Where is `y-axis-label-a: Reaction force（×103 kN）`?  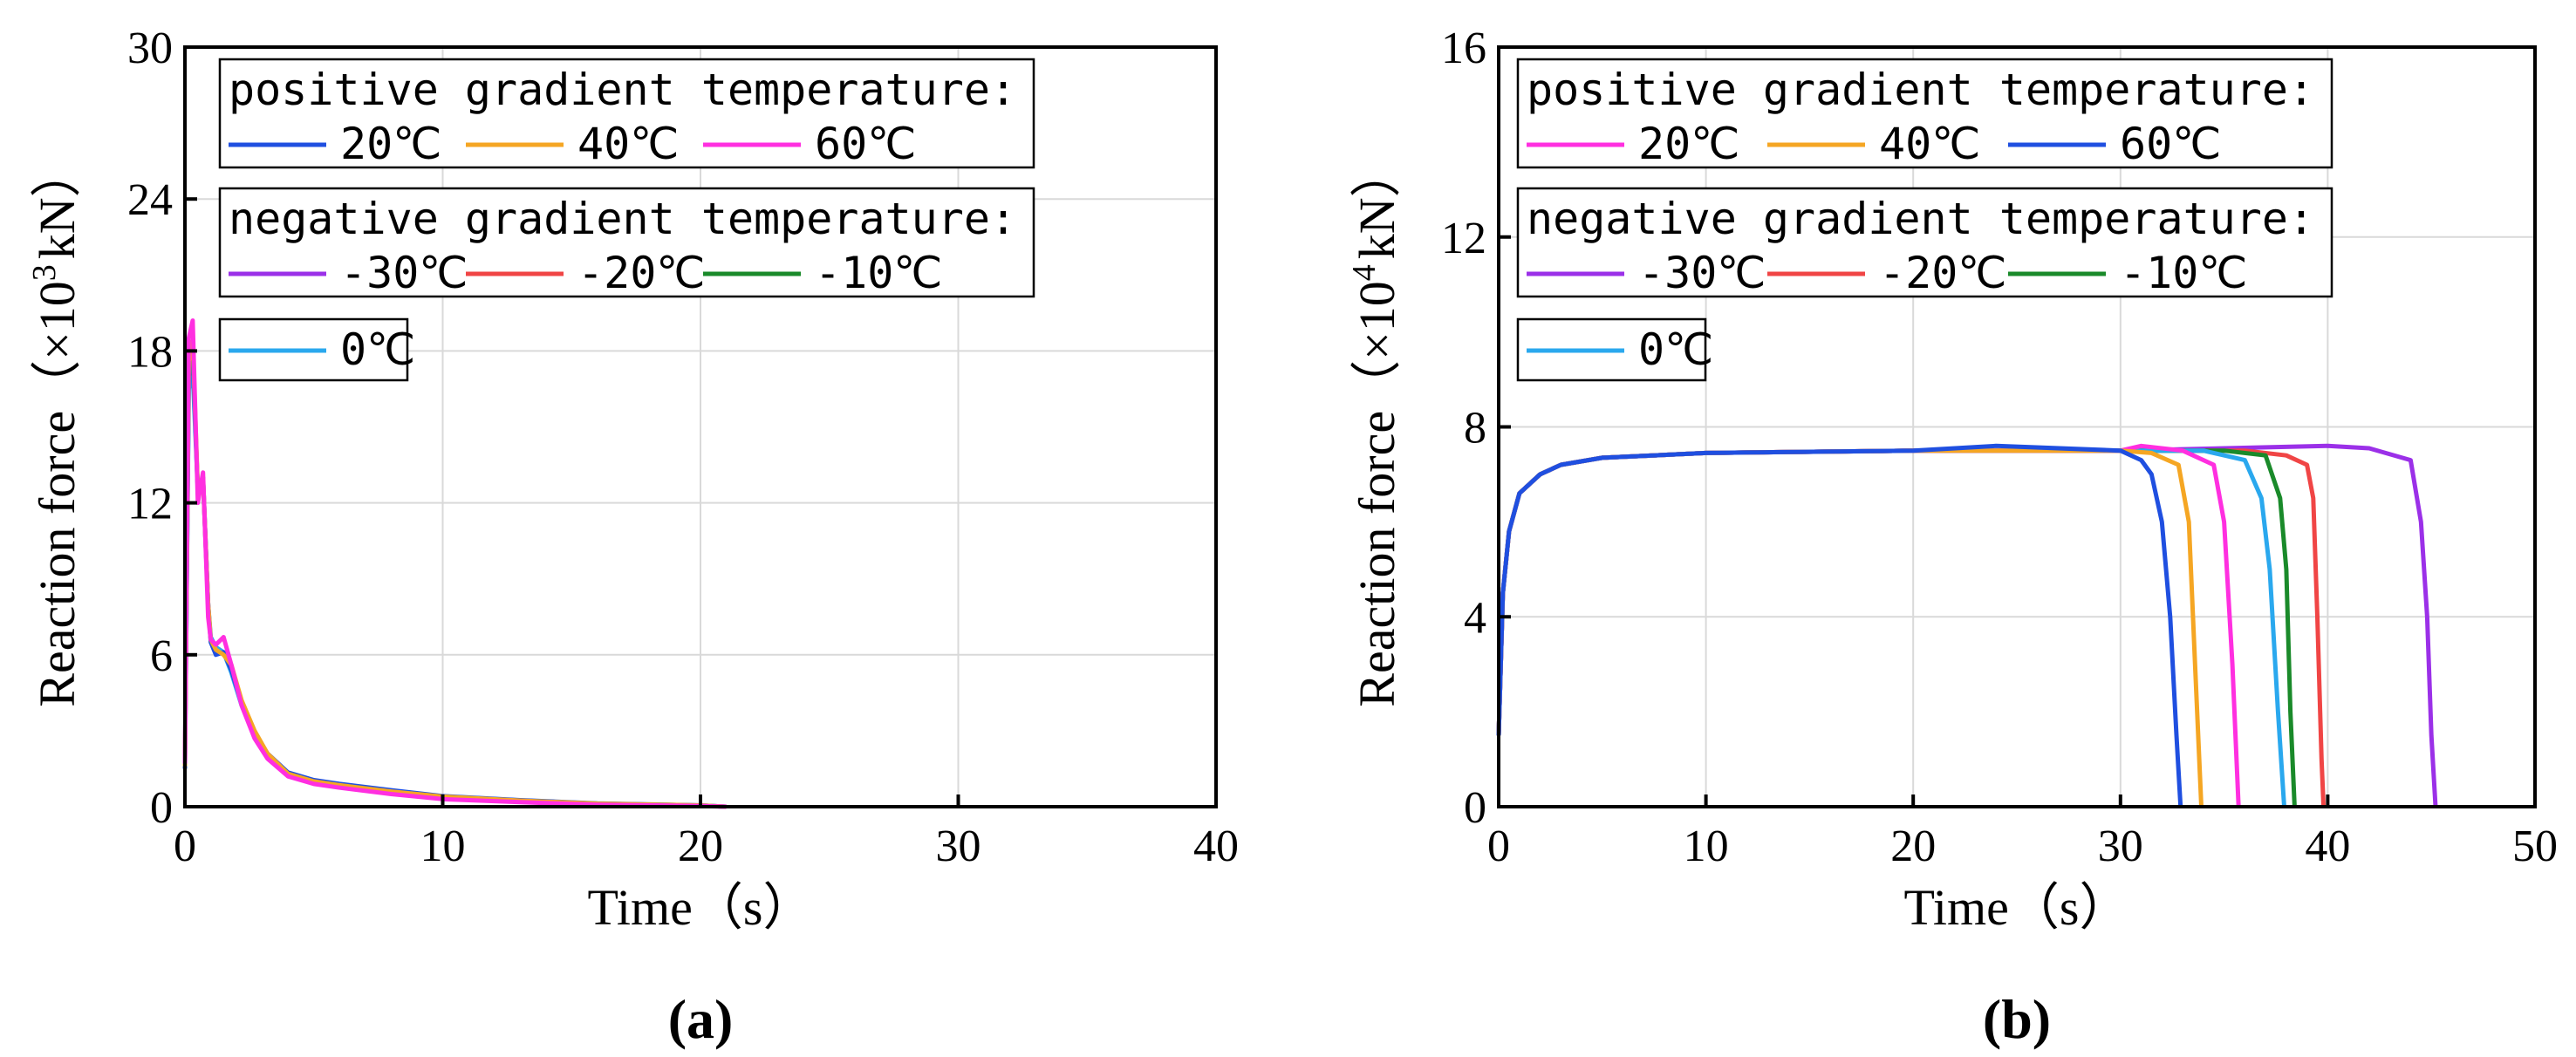
y-axis-label-a: Reaction force（×103 kN） is located at coordinates (55, 427).